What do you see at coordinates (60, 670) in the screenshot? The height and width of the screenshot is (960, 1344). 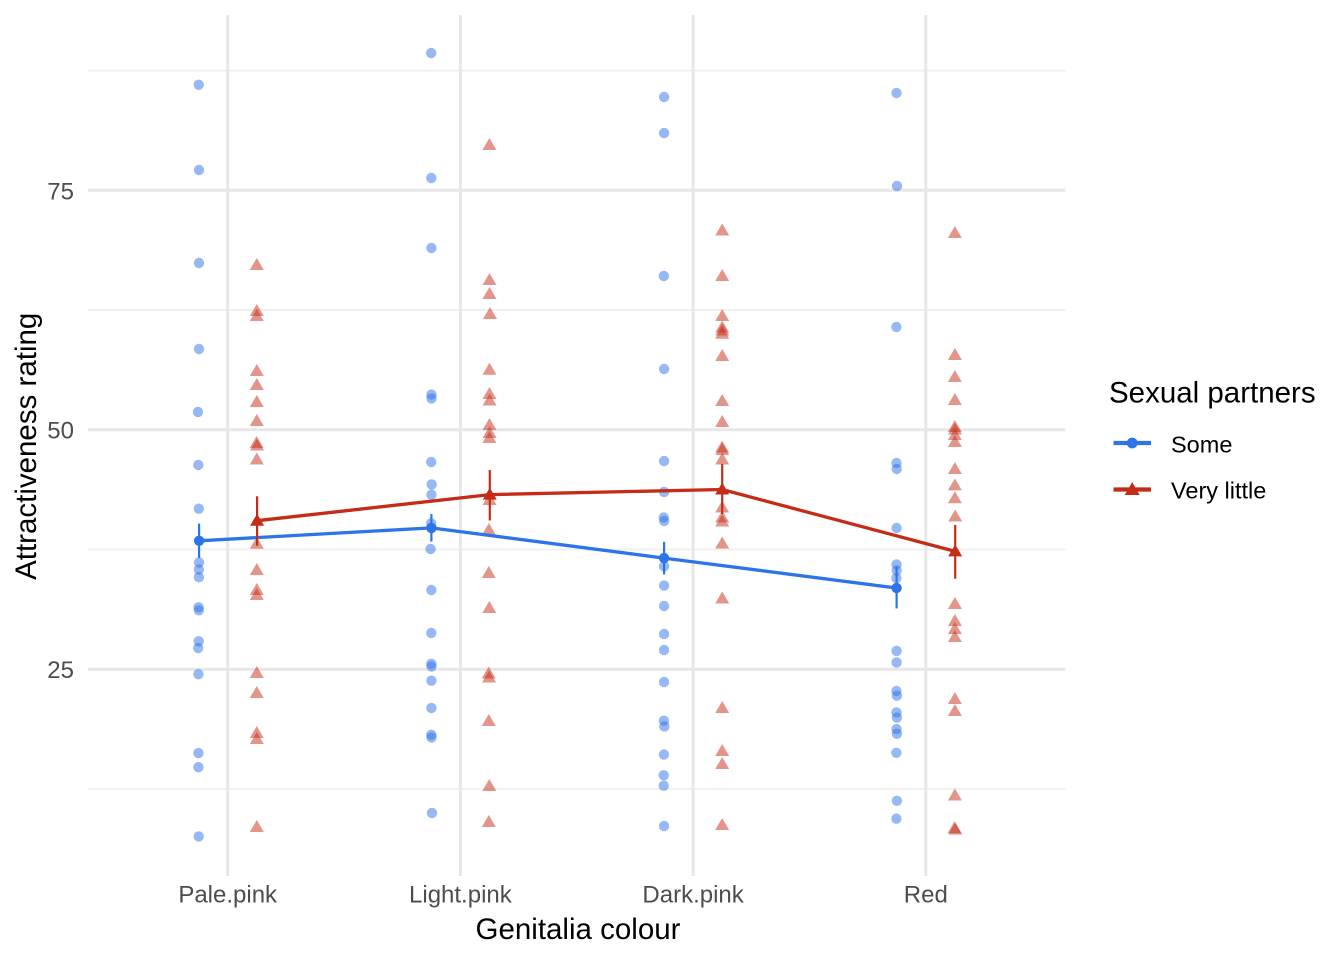 I see `svg-text: 25` at bounding box center [60, 670].